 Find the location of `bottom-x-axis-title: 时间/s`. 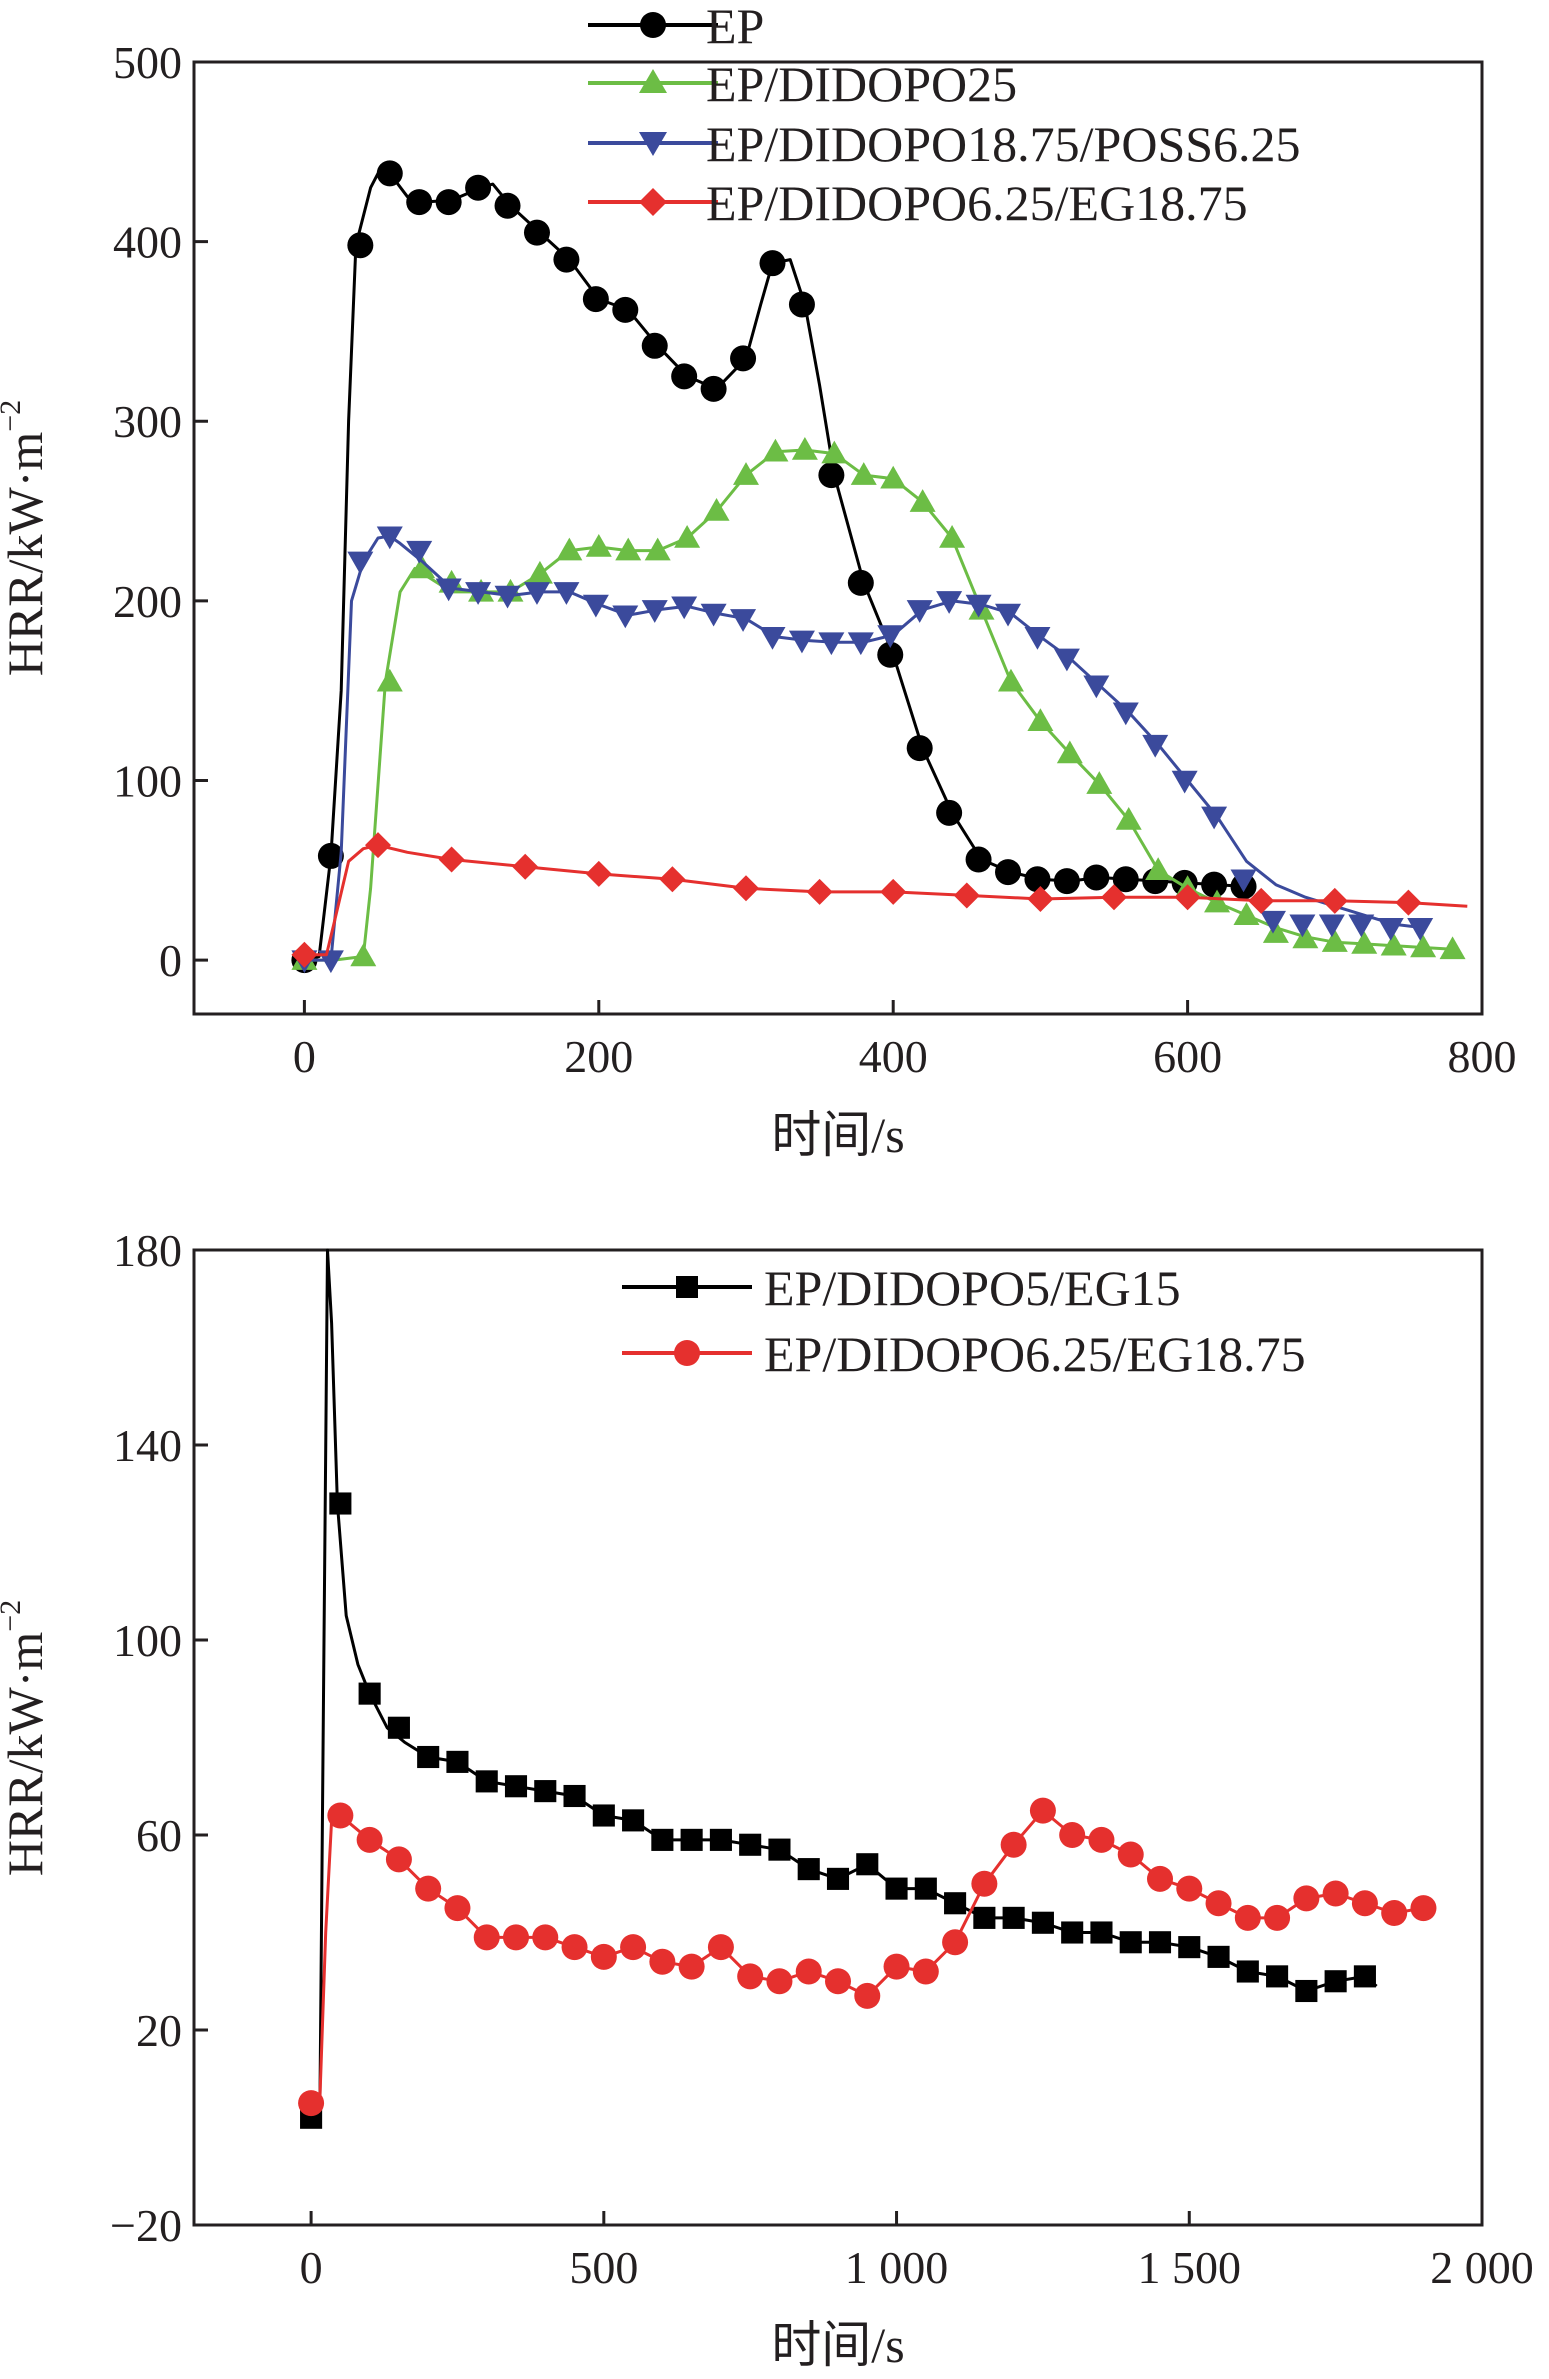

bottom-x-axis-title: 时间/s is located at coordinates (837, 2345).